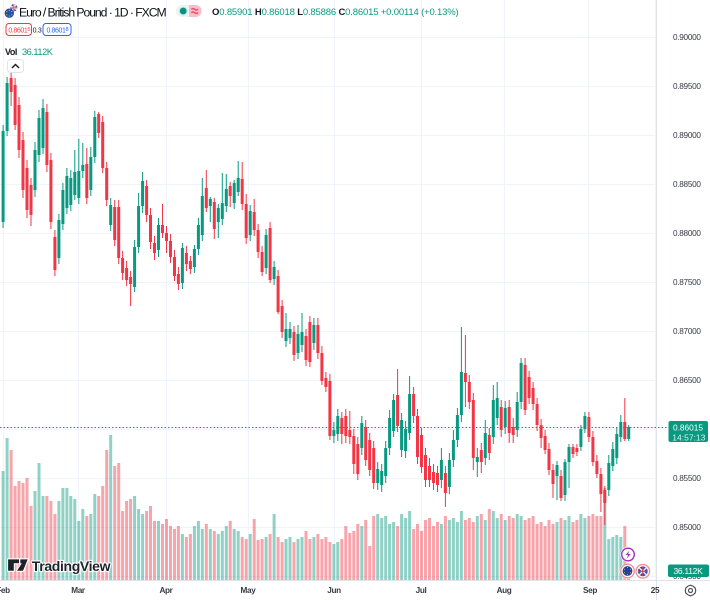 The image size is (710, 600). What do you see at coordinates (687, 380) in the screenshot?
I see `svg-text: 0.86500` at bounding box center [687, 380].